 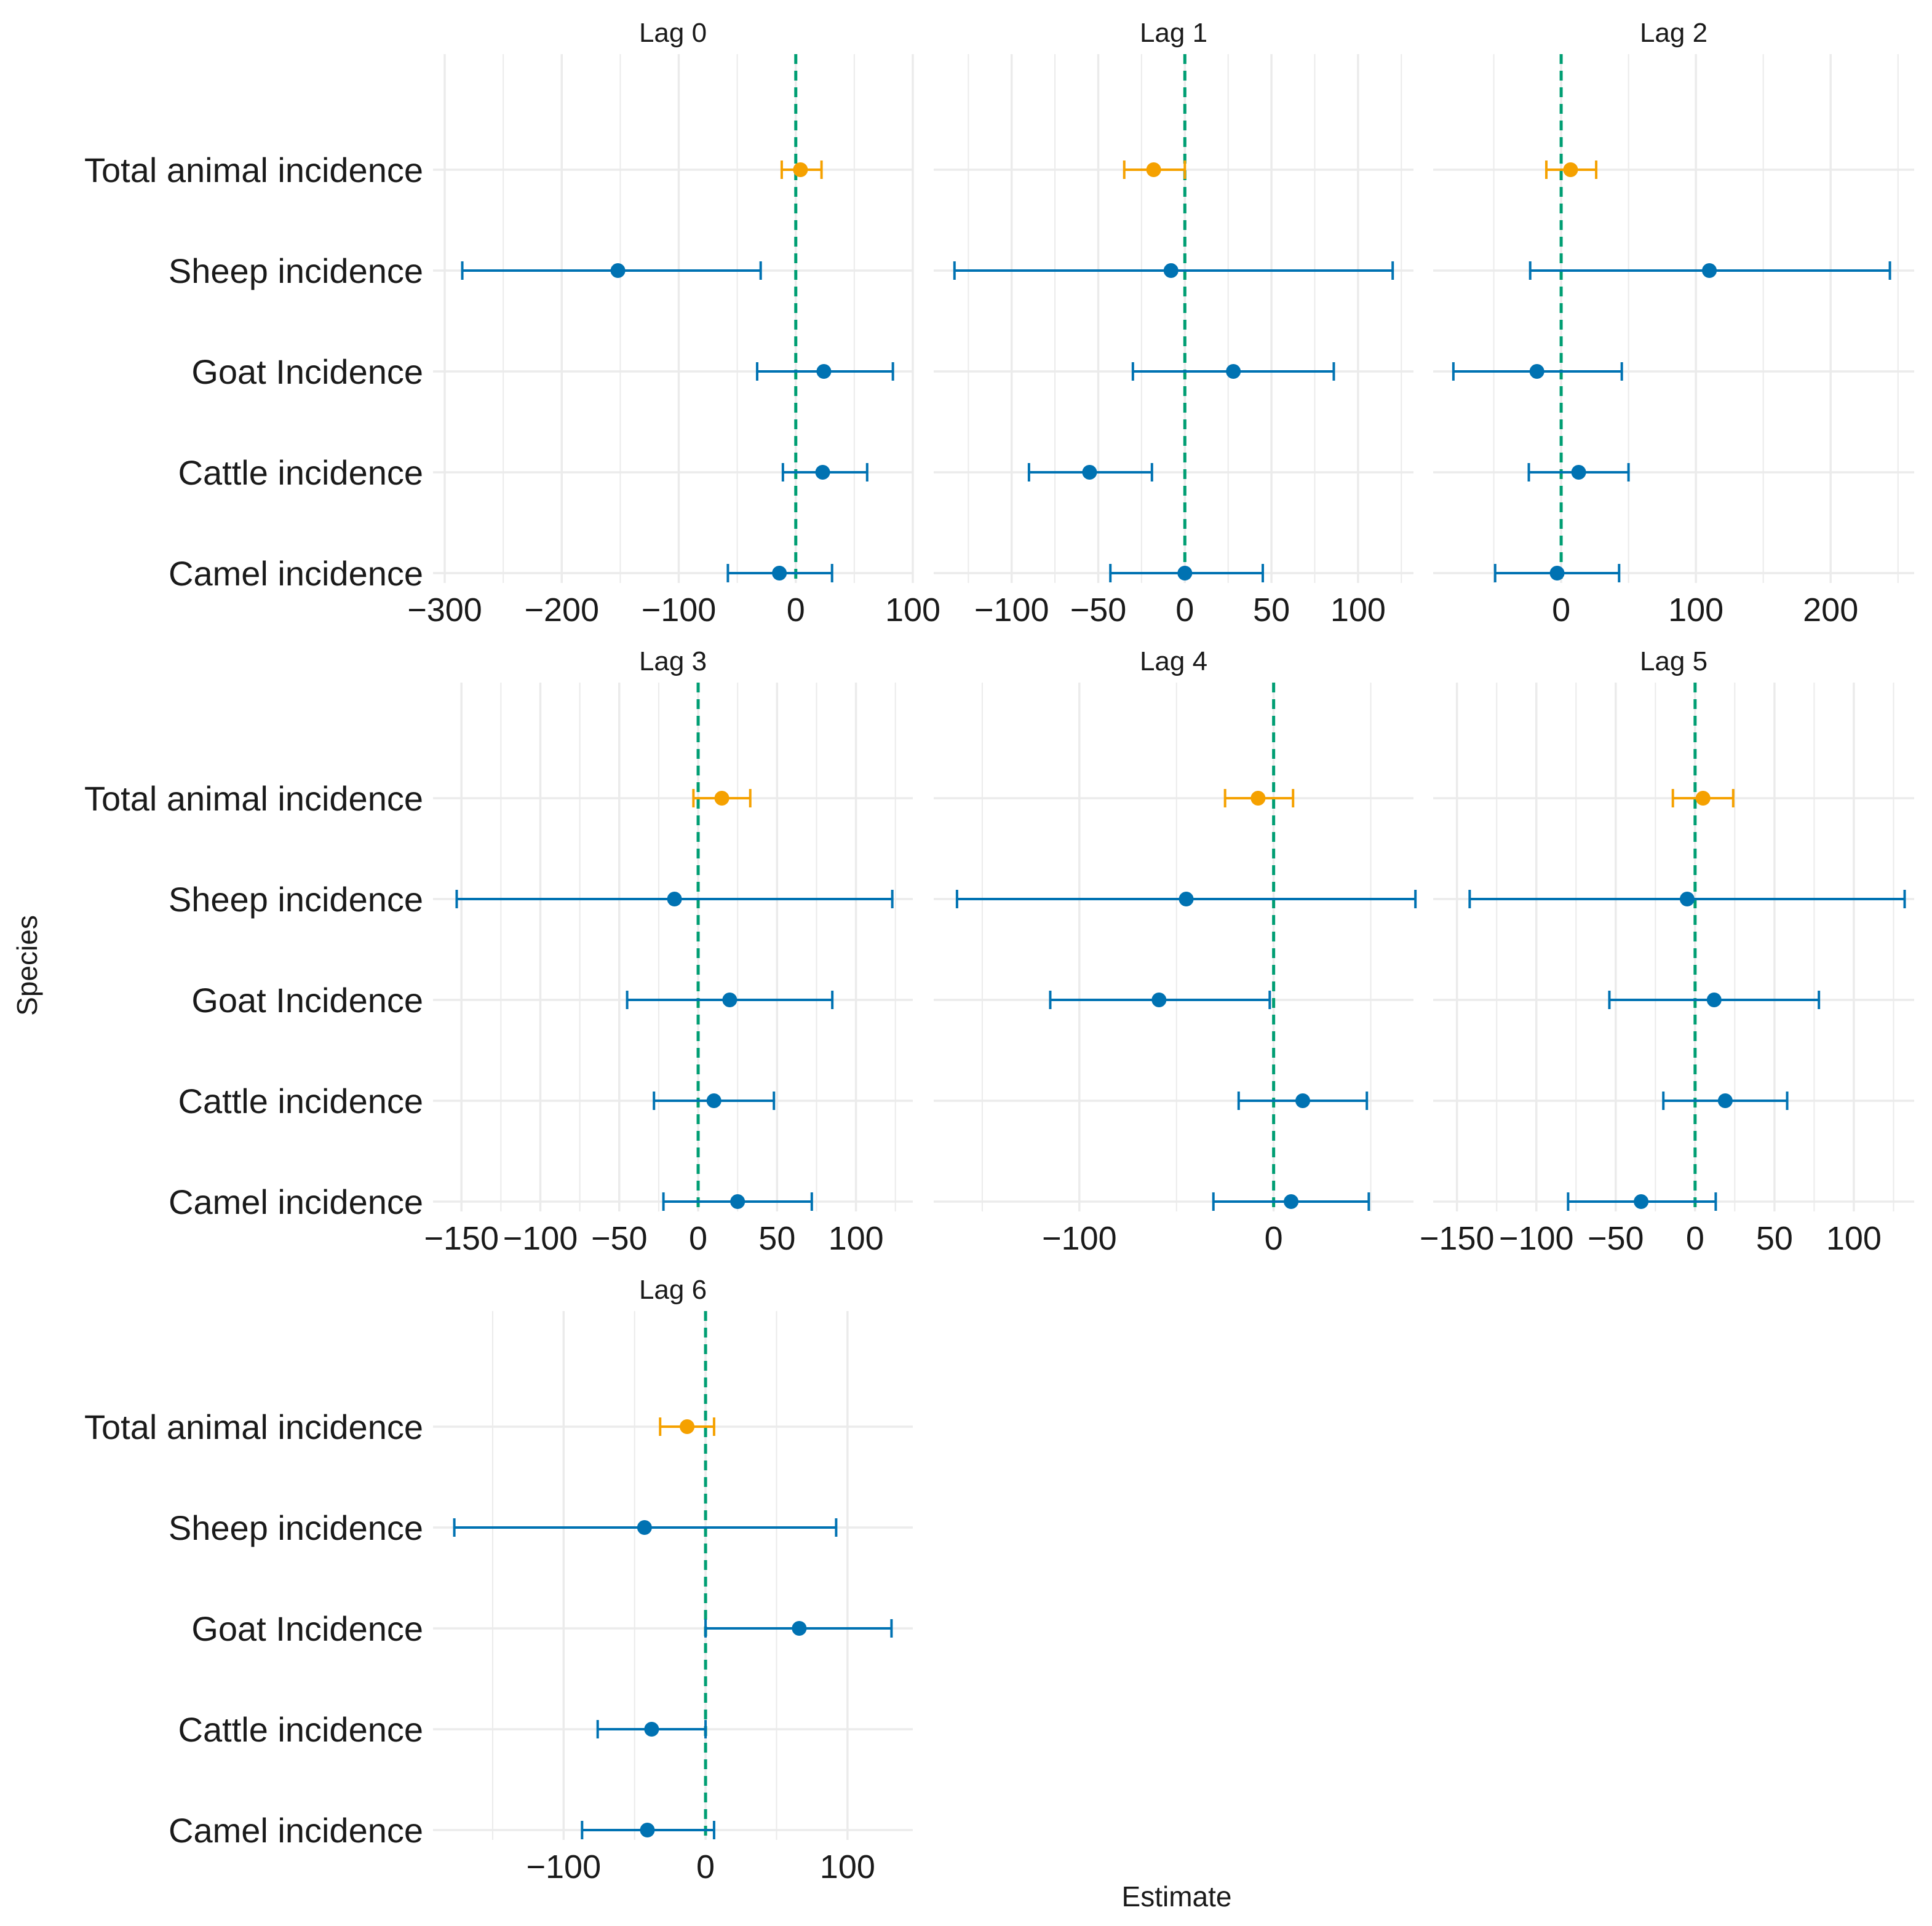 What do you see at coordinates (444, 610) in the screenshot?
I see `x-tick-label: −300` at bounding box center [444, 610].